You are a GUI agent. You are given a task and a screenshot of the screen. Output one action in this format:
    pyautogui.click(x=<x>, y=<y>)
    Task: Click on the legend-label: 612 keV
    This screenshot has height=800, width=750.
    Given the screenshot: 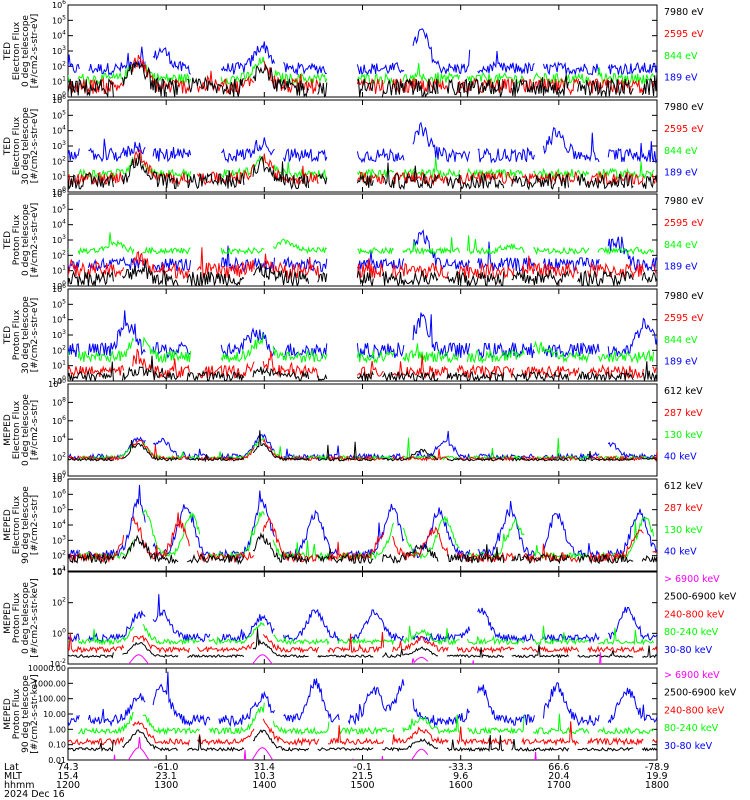 What is the action you would take?
    pyautogui.click(x=683, y=486)
    